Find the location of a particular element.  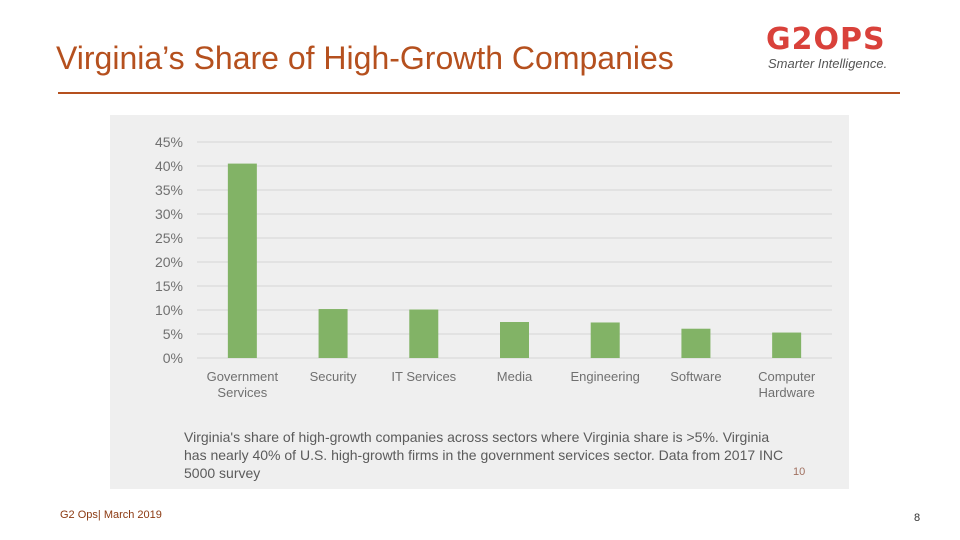

y-tick-label: 0% is located at coordinates (173, 358).